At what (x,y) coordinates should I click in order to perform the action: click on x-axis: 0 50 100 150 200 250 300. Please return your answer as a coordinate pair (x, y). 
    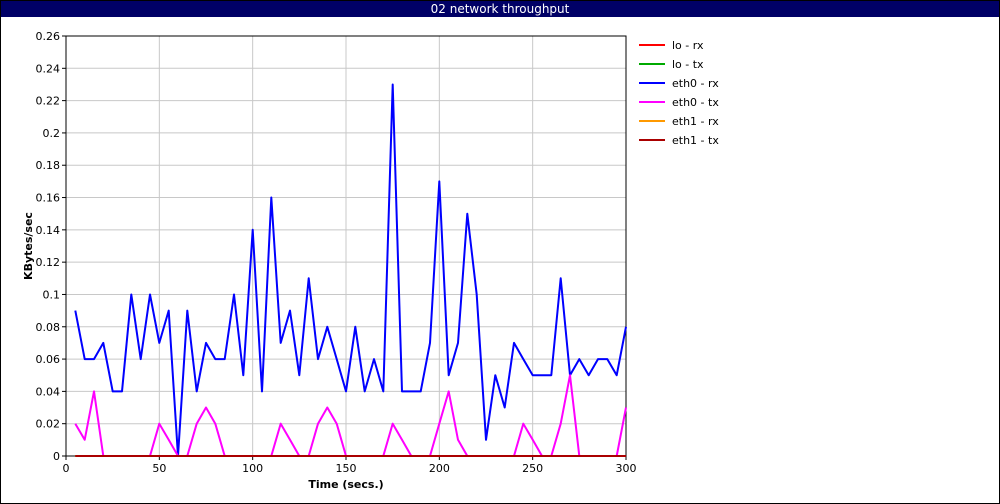
    Looking at the image, I should click on (350, 465).